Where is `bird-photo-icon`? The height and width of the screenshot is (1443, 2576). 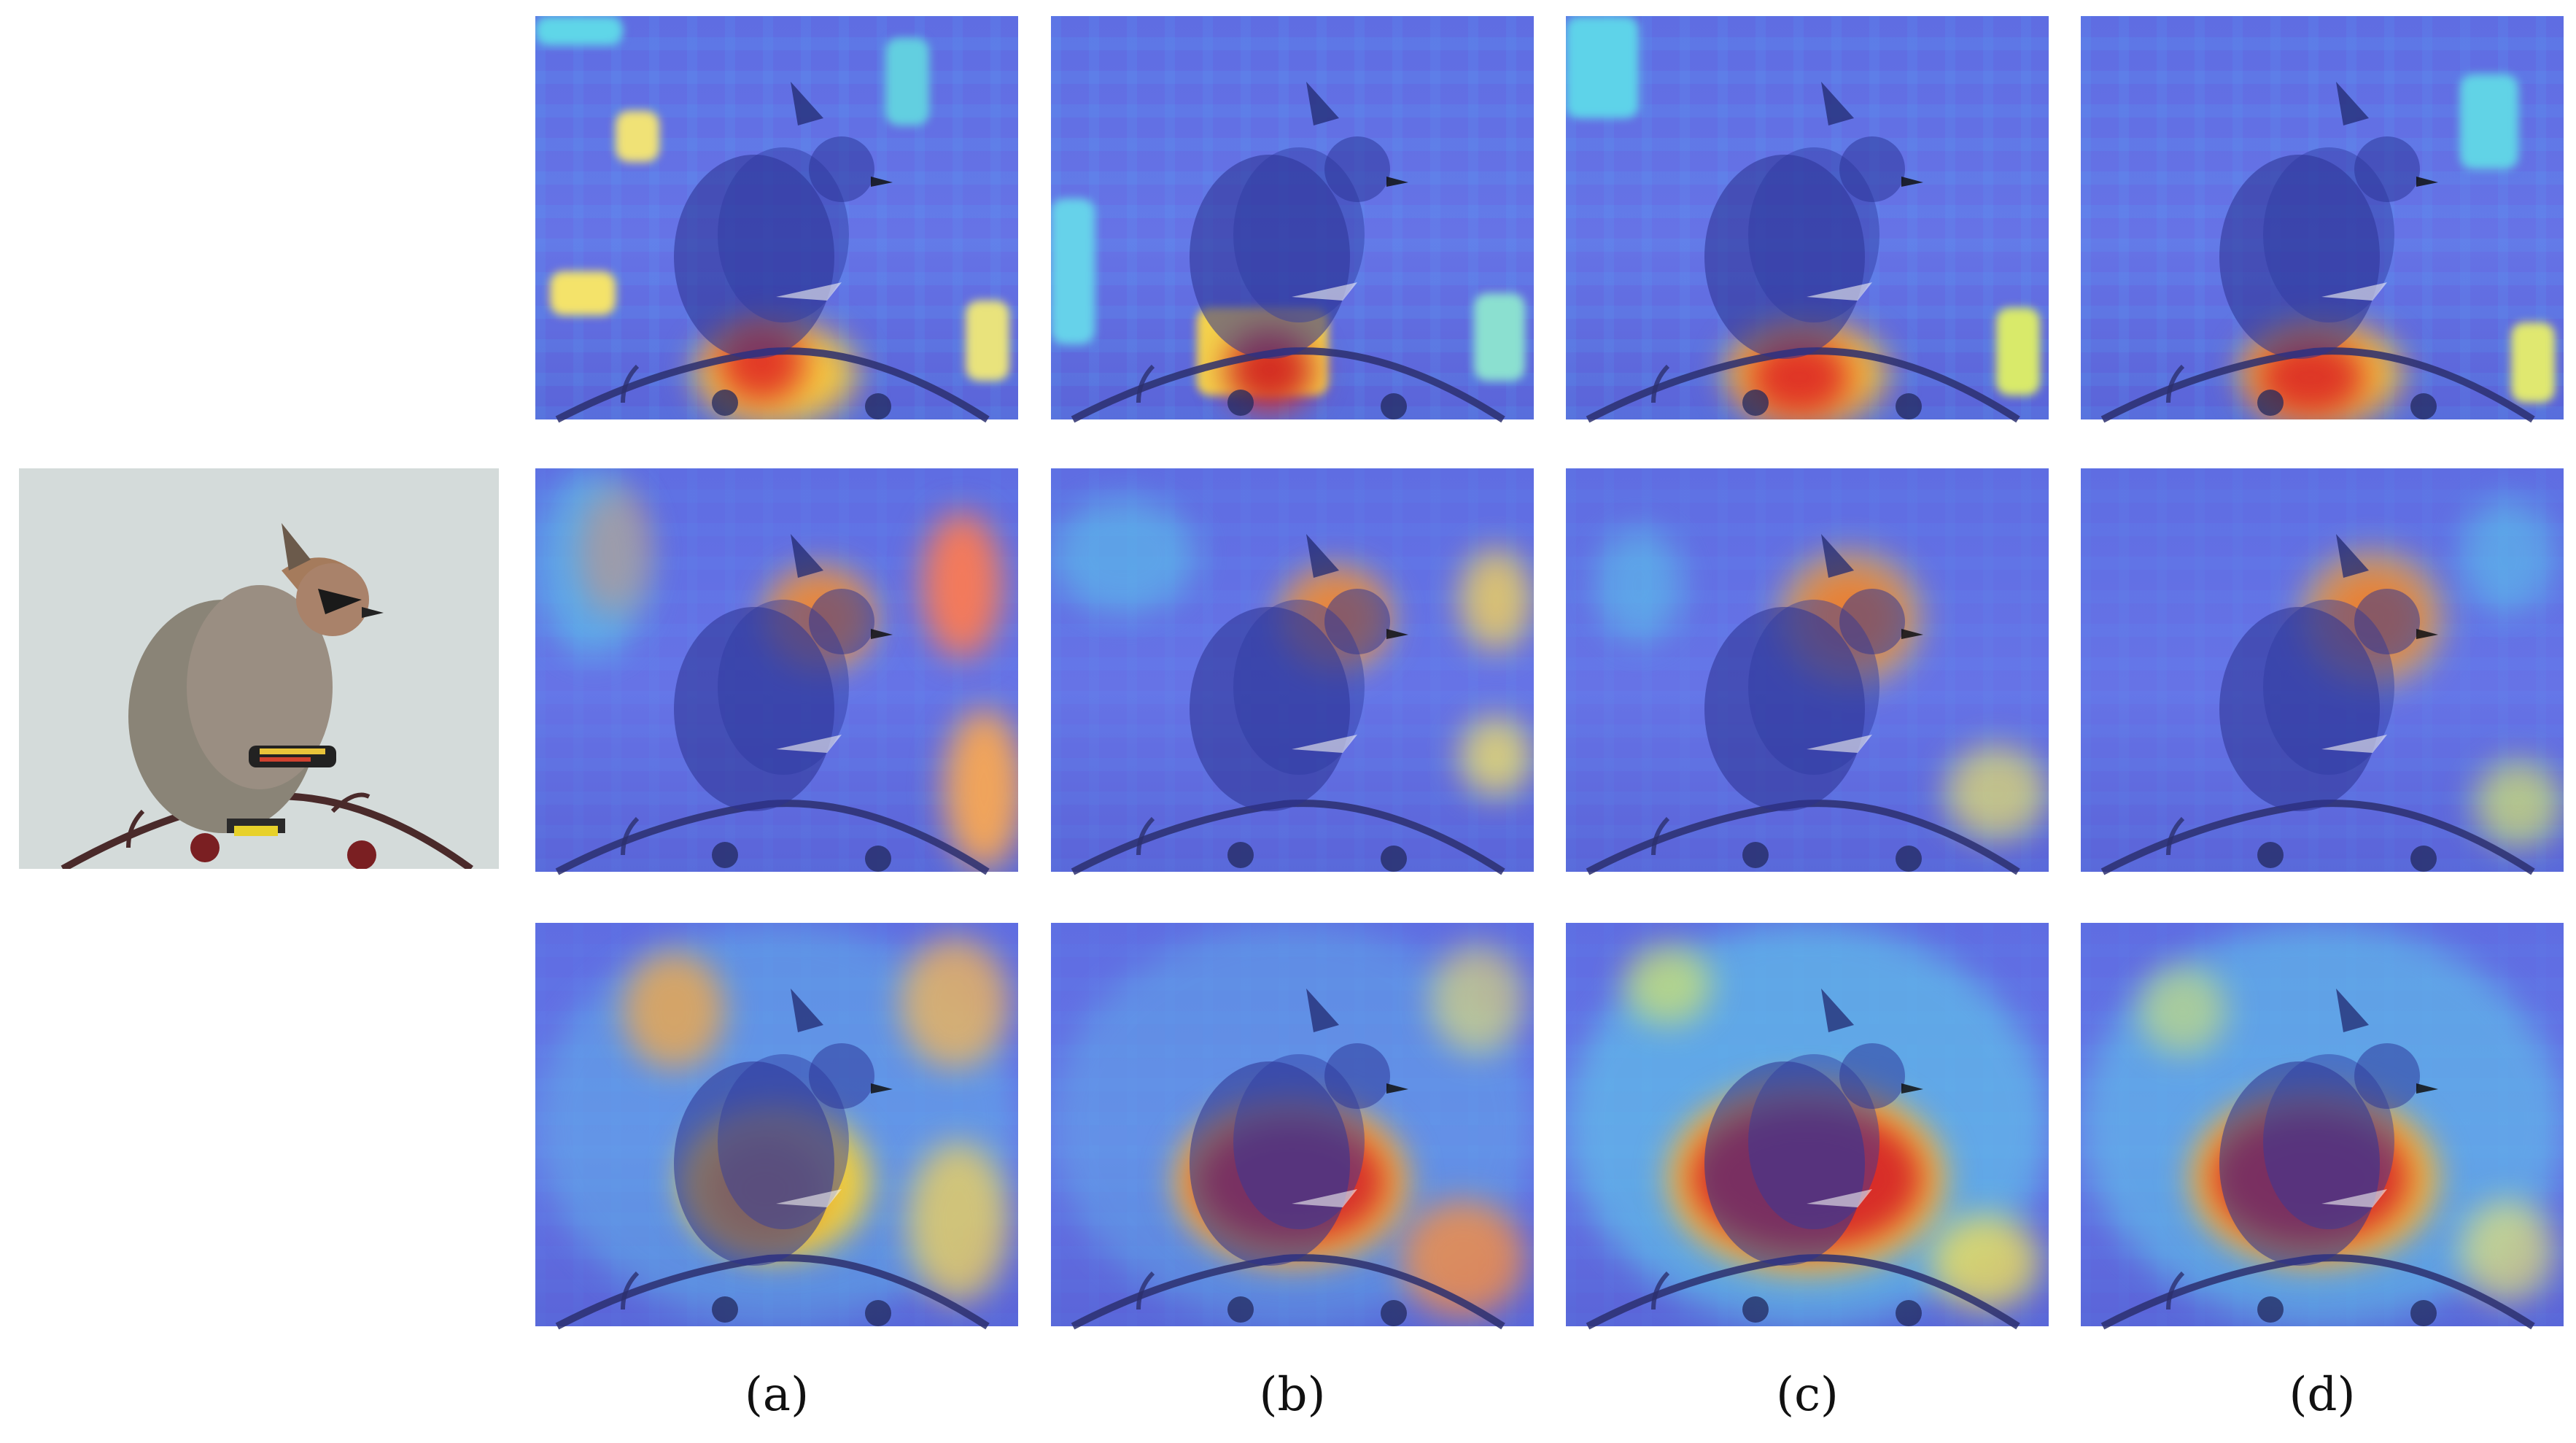 bird-photo-icon is located at coordinates (259, 668).